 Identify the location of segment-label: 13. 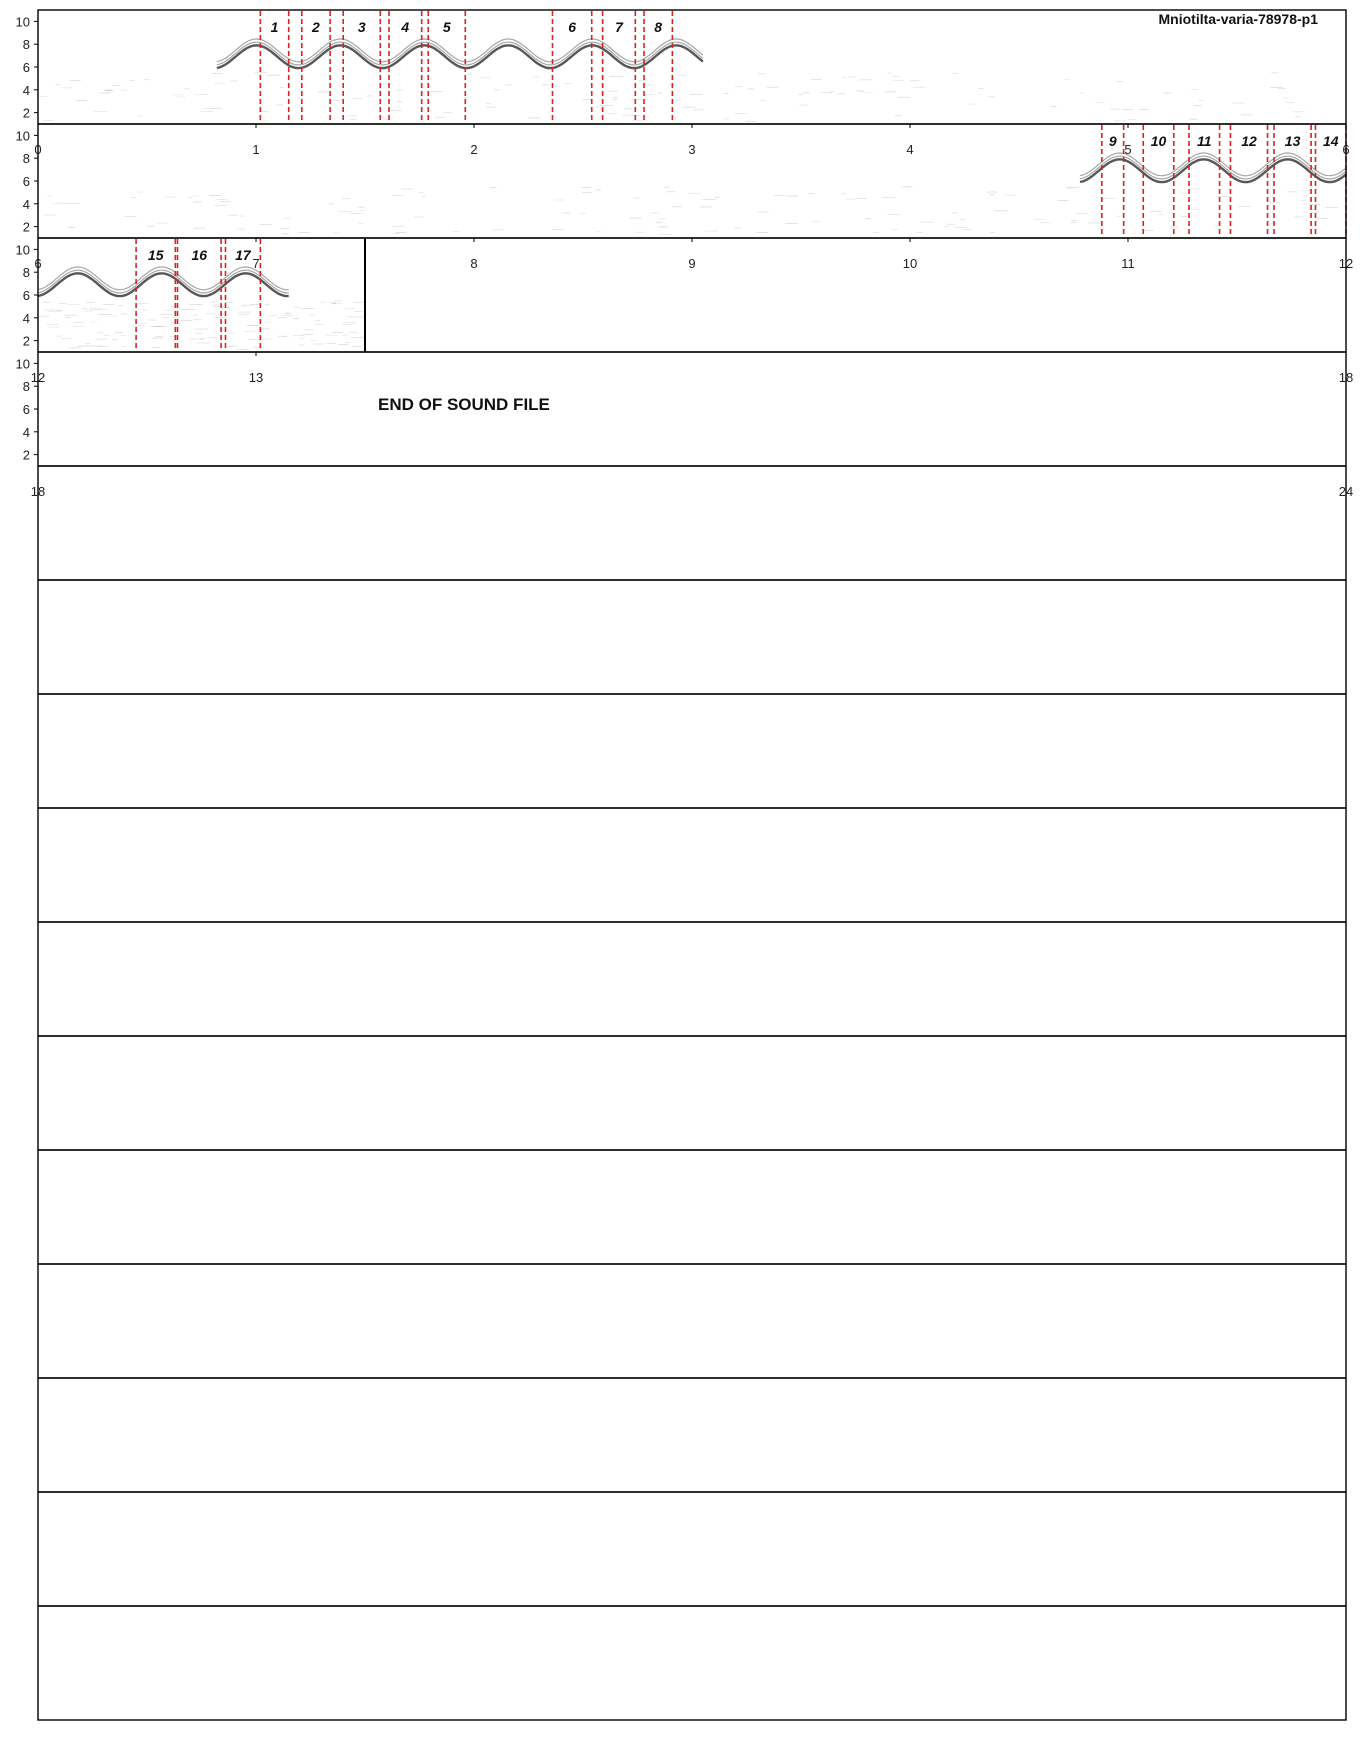
(1293, 141).